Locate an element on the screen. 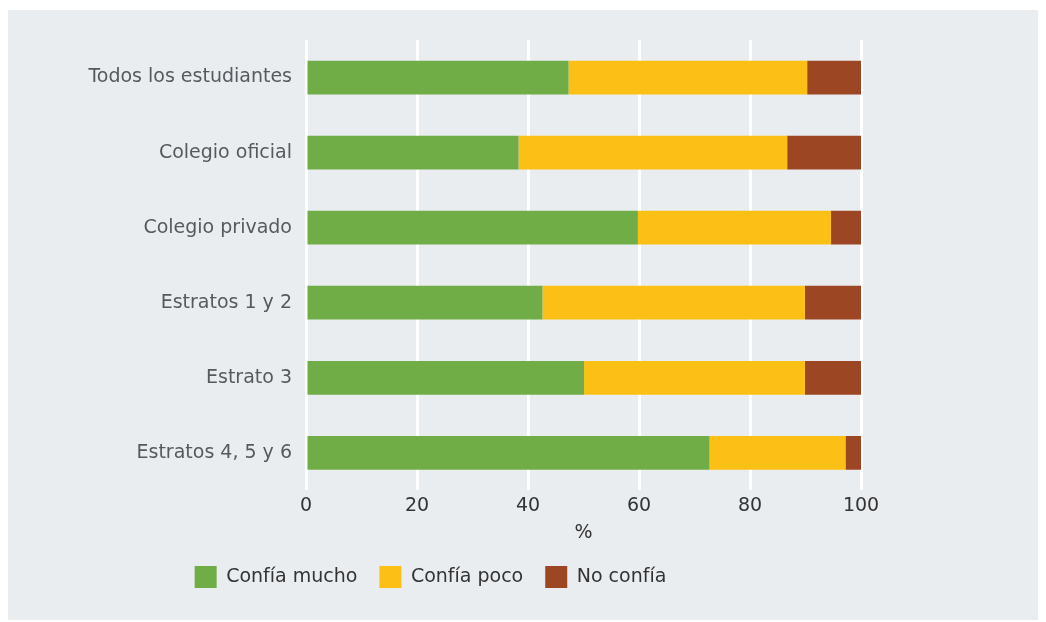 This screenshot has height=622, width=1046. y-tick-label: Estrato 3 is located at coordinates (248, 375).